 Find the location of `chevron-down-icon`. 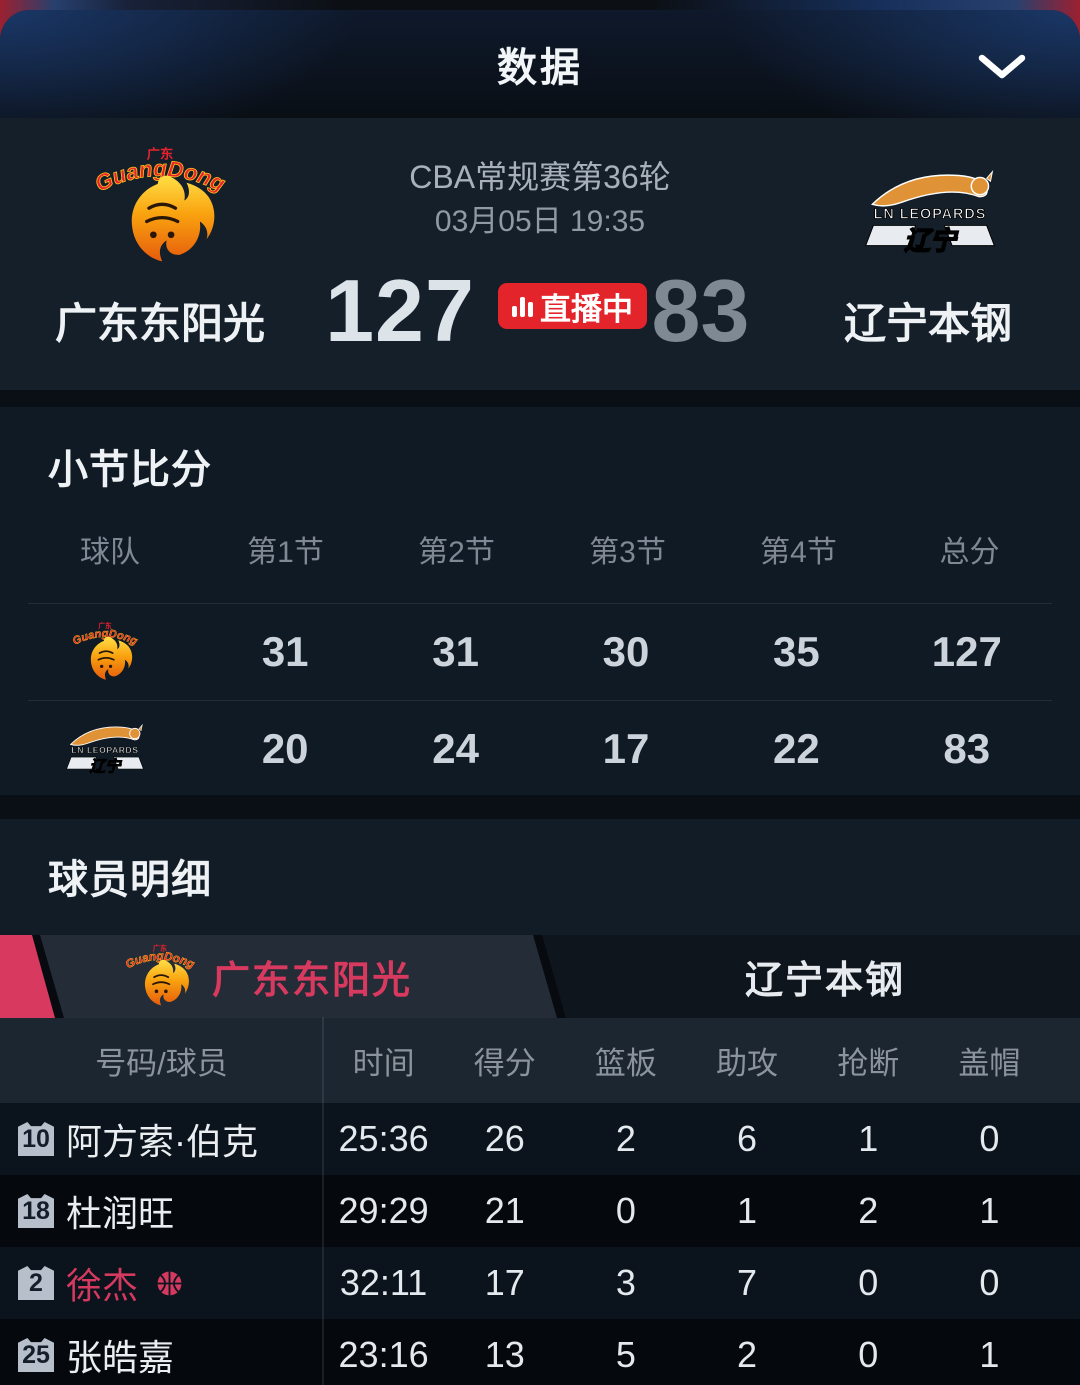

chevron-down-icon is located at coordinates (1002, 67).